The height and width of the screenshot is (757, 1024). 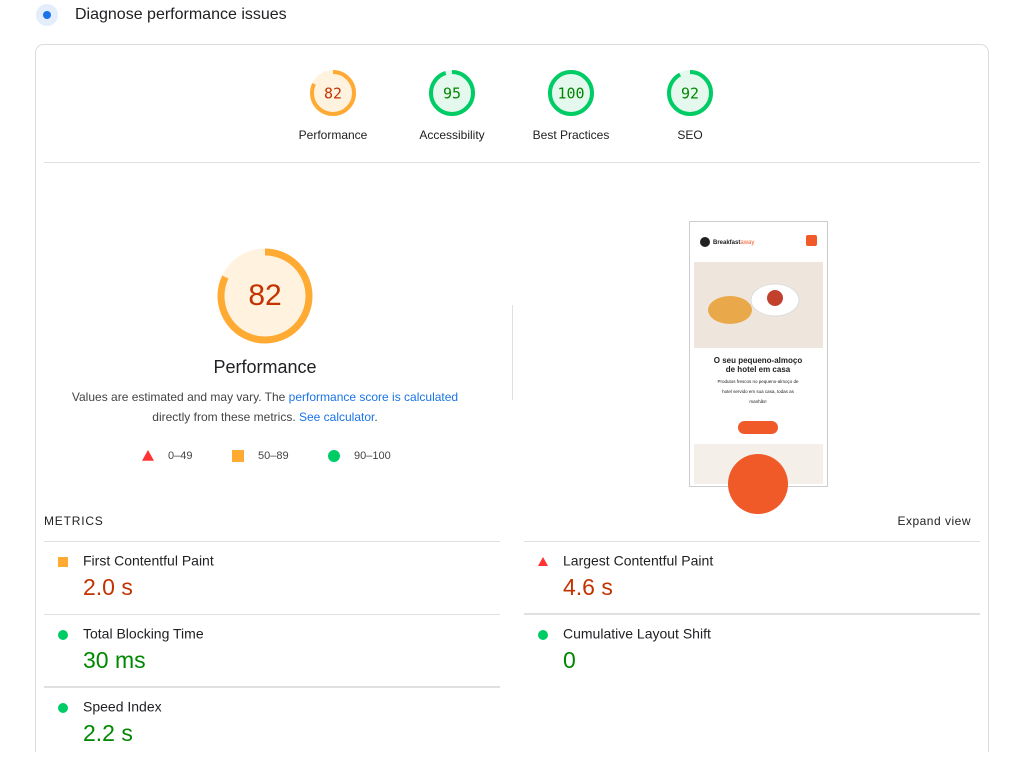 I want to click on gauge-score: 100, so click(x=570, y=94).